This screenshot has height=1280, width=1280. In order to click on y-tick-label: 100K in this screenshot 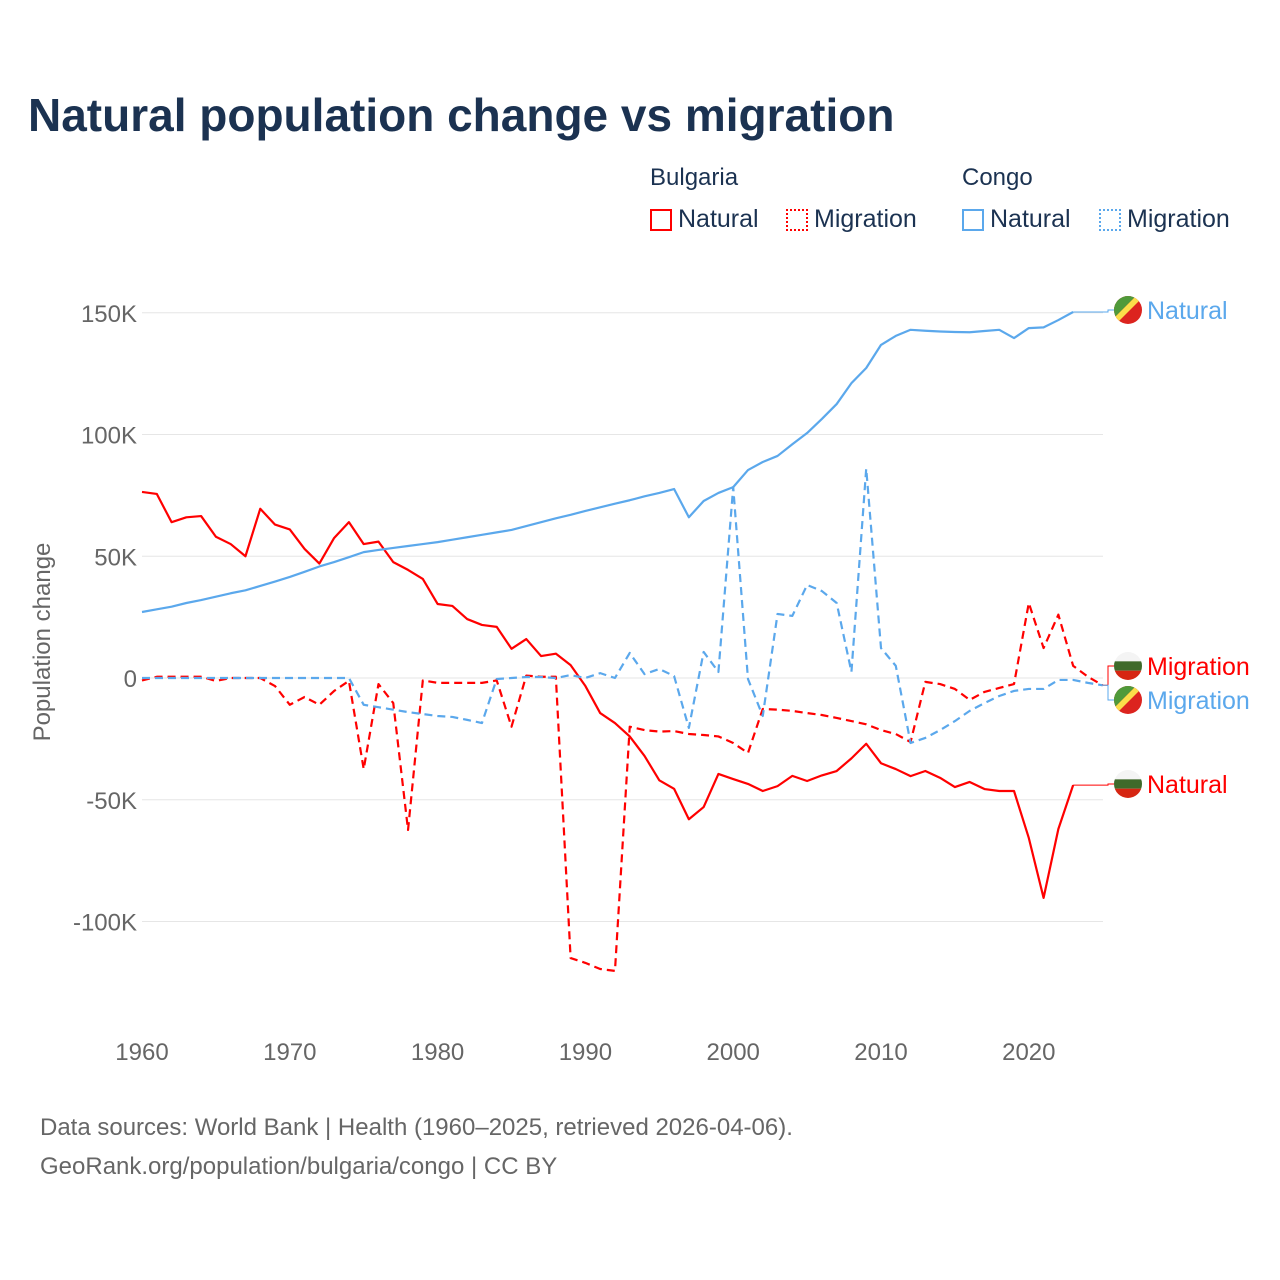, I will do `click(109, 436)`.